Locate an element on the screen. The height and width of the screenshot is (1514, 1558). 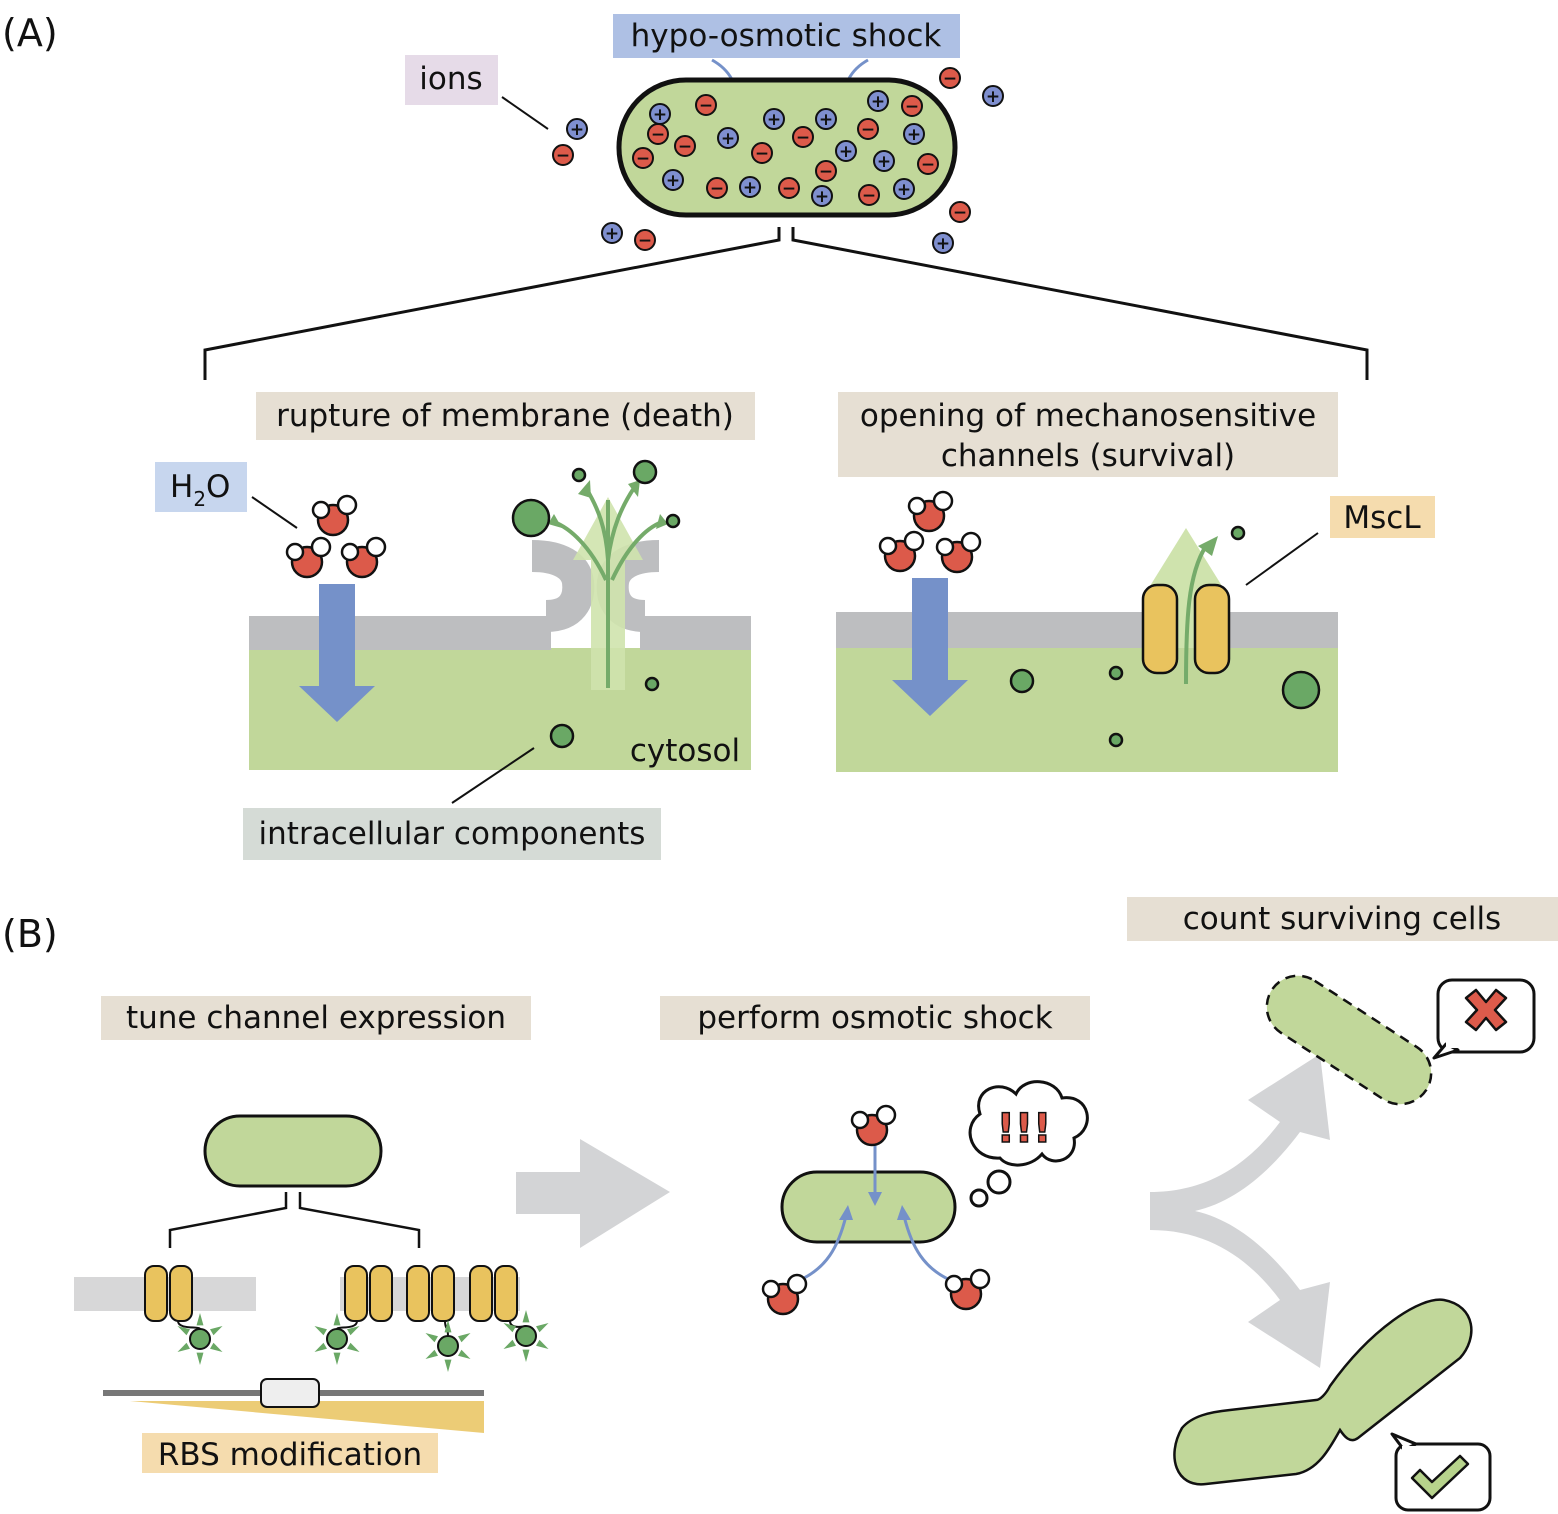
panel-a-label: (A) is located at coordinates (30, 33).